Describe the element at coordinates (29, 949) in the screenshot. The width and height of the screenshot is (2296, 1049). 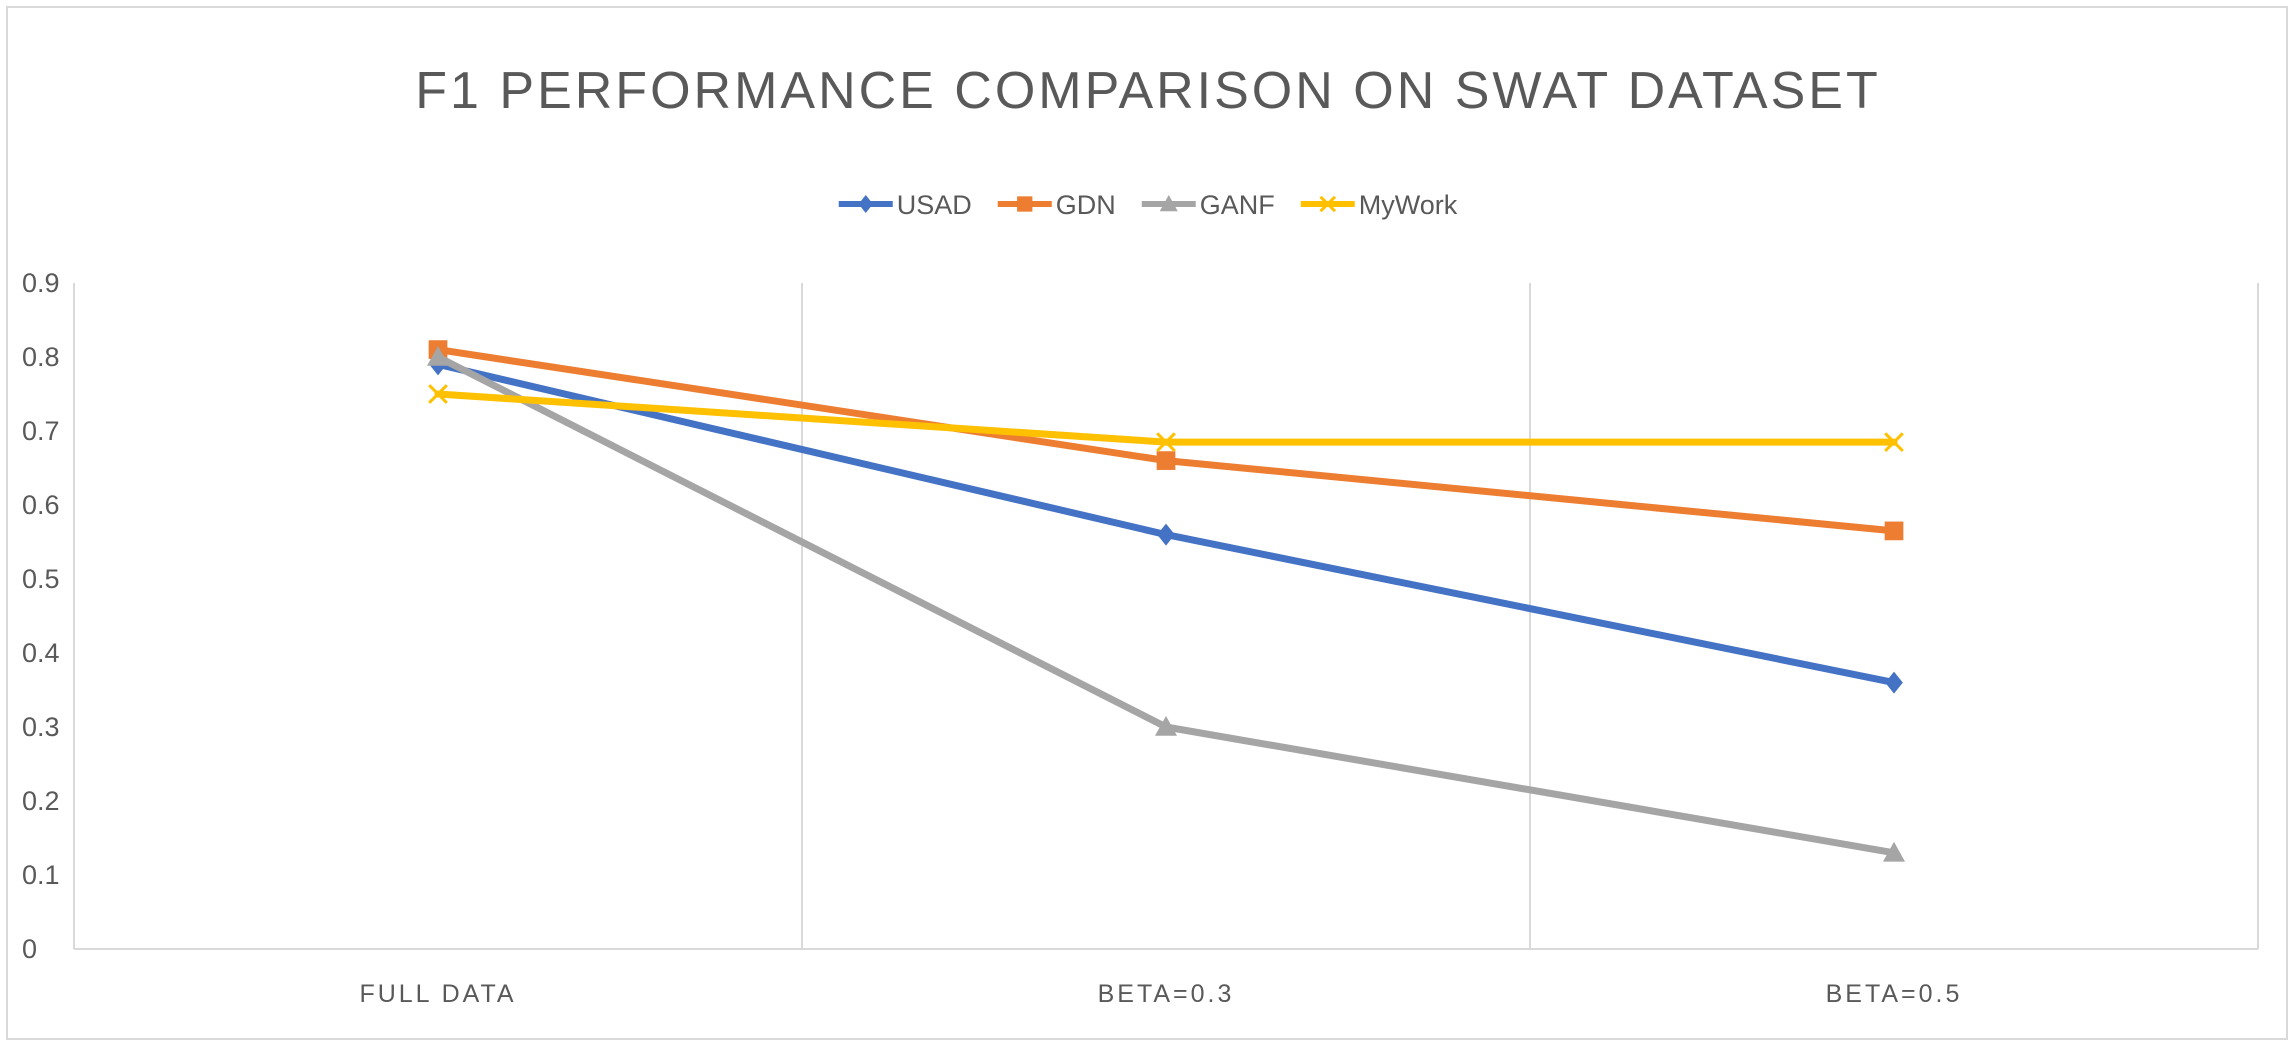
I see `y-tick-label: 0` at that location.